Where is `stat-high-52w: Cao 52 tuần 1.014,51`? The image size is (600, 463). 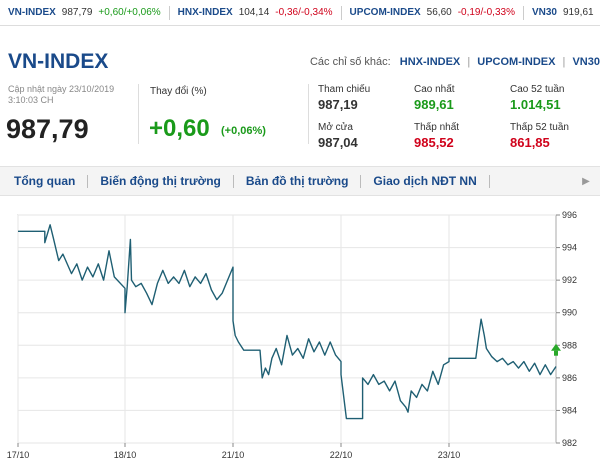 stat-high-52w: Cao 52 tuần 1.014,51 is located at coordinates (537, 98).